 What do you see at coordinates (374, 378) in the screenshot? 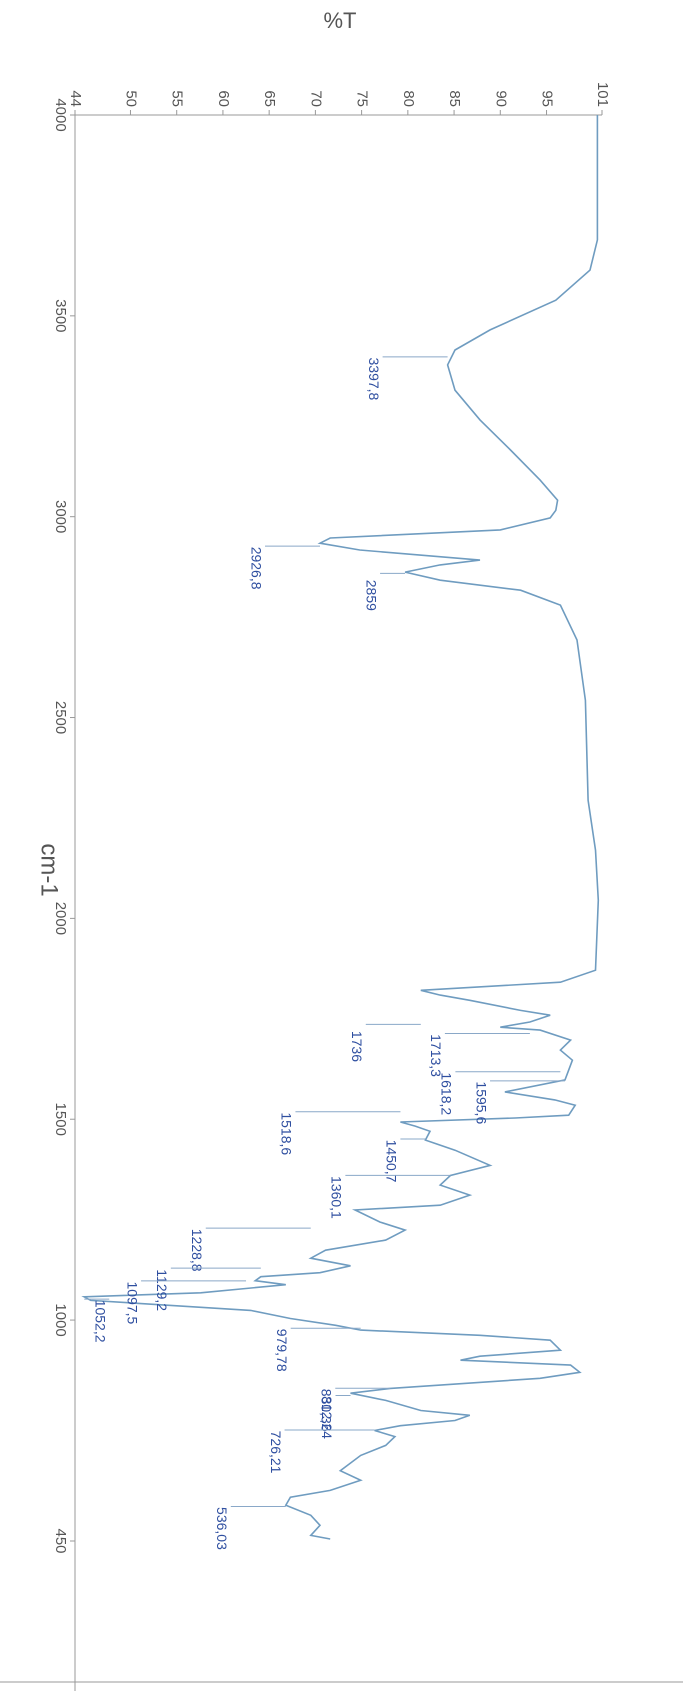
I see `peak-label: 3397,8` at bounding box center [374, 378].